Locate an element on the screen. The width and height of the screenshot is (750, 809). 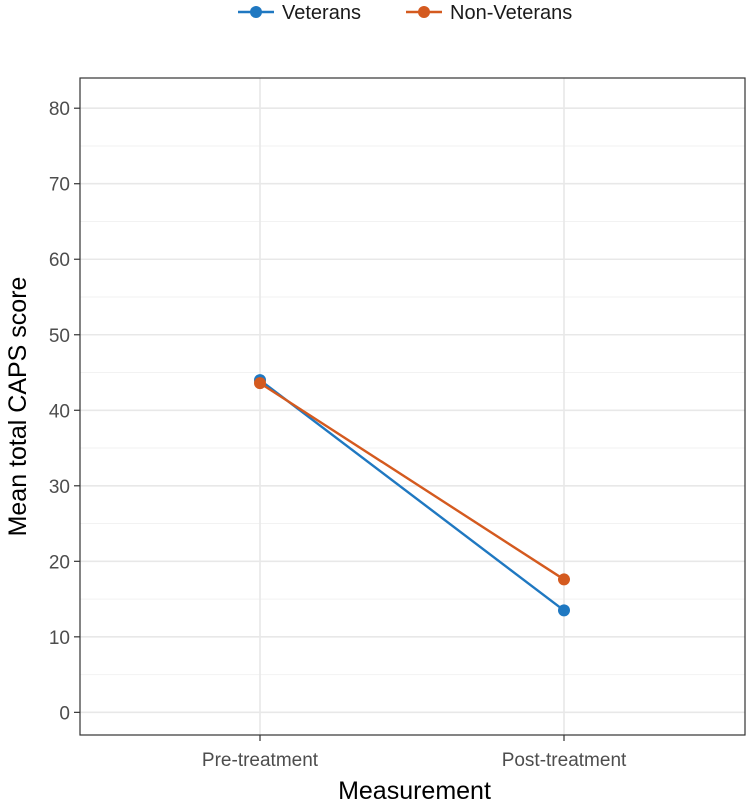
y-axis-title: Mean total CAPS score is located at coordinates (18, 407).